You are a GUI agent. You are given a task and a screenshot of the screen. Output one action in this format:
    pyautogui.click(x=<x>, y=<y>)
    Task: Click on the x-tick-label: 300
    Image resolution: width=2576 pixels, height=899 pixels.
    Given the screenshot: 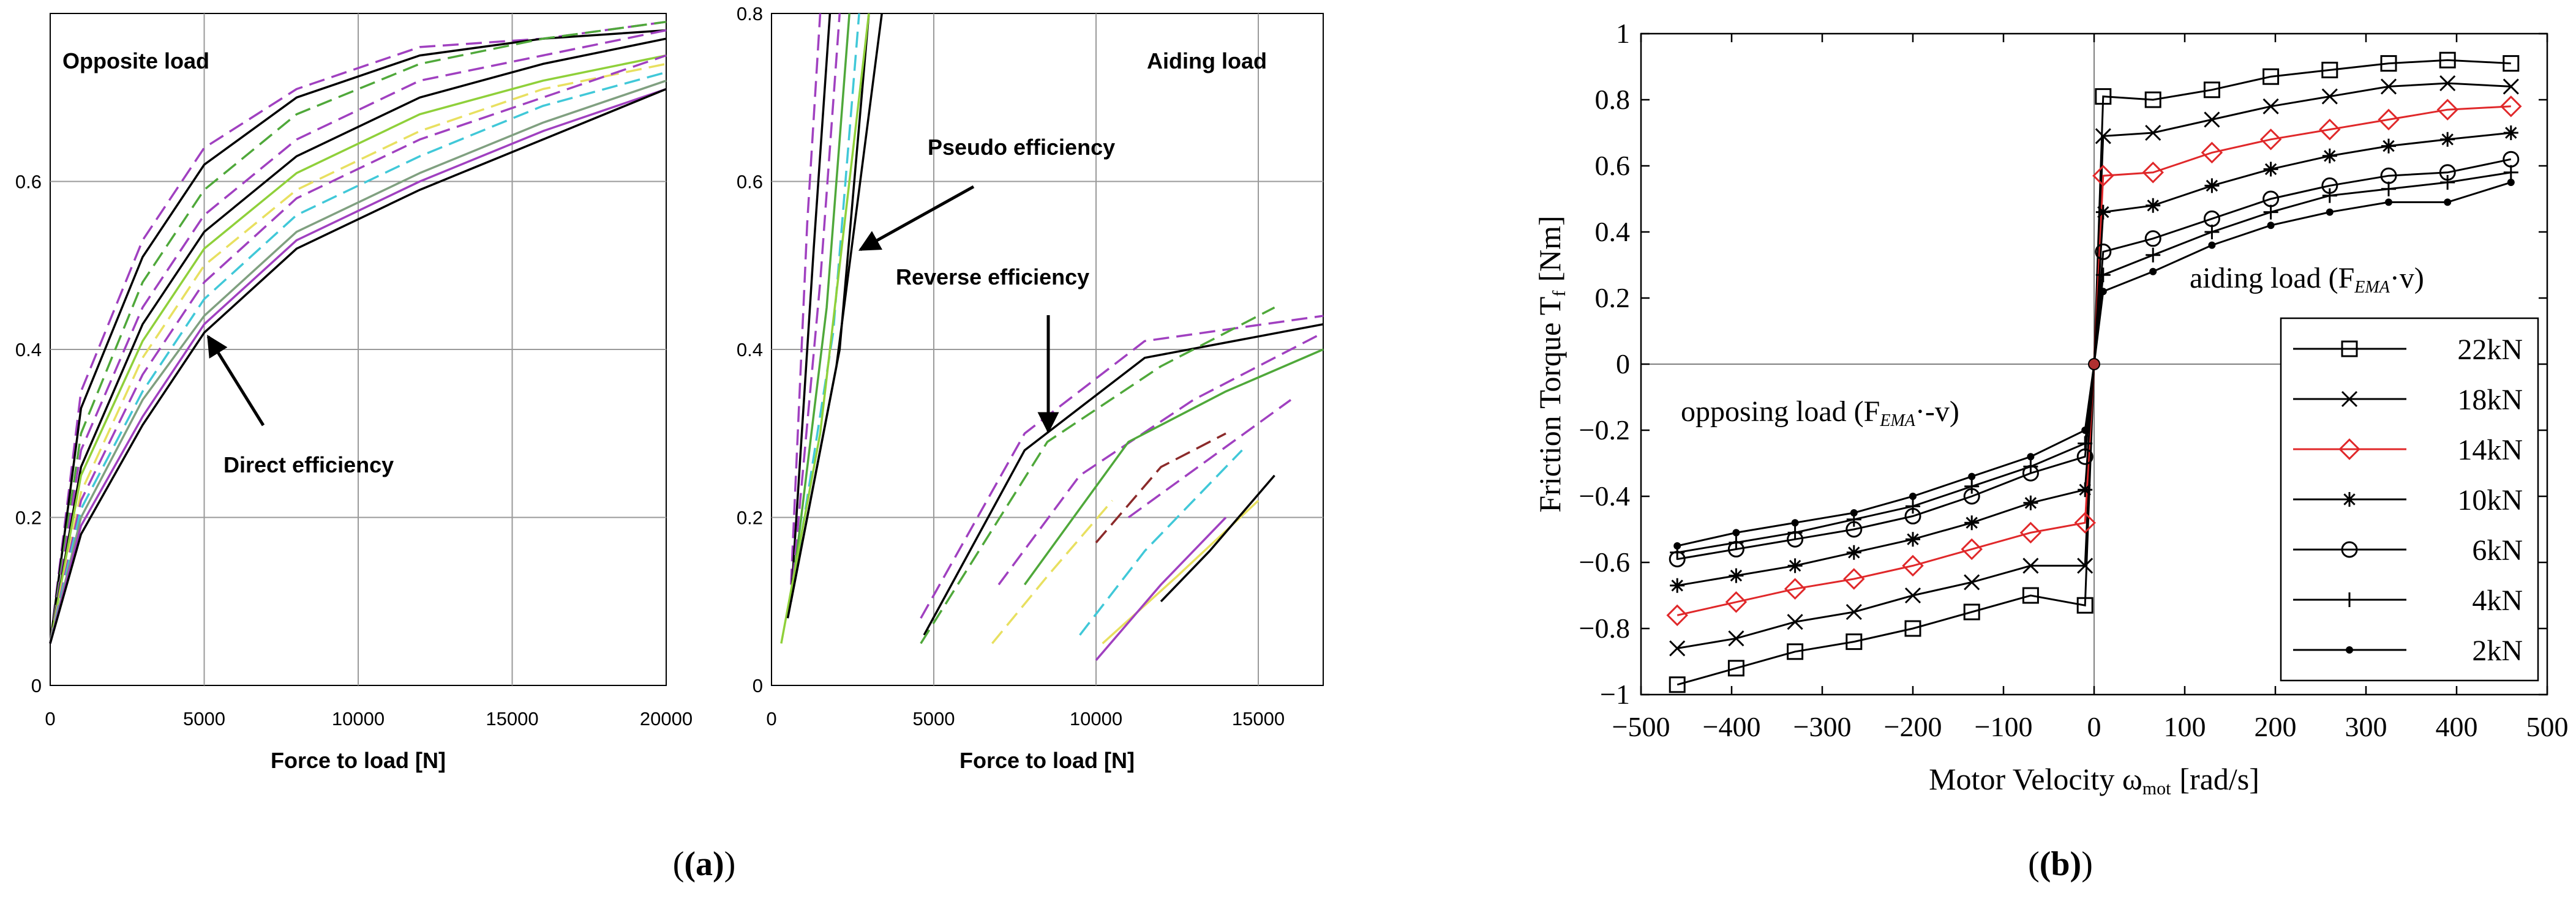 What is the action you would take?
    pyautogui.click(x=2366, y=726)
    